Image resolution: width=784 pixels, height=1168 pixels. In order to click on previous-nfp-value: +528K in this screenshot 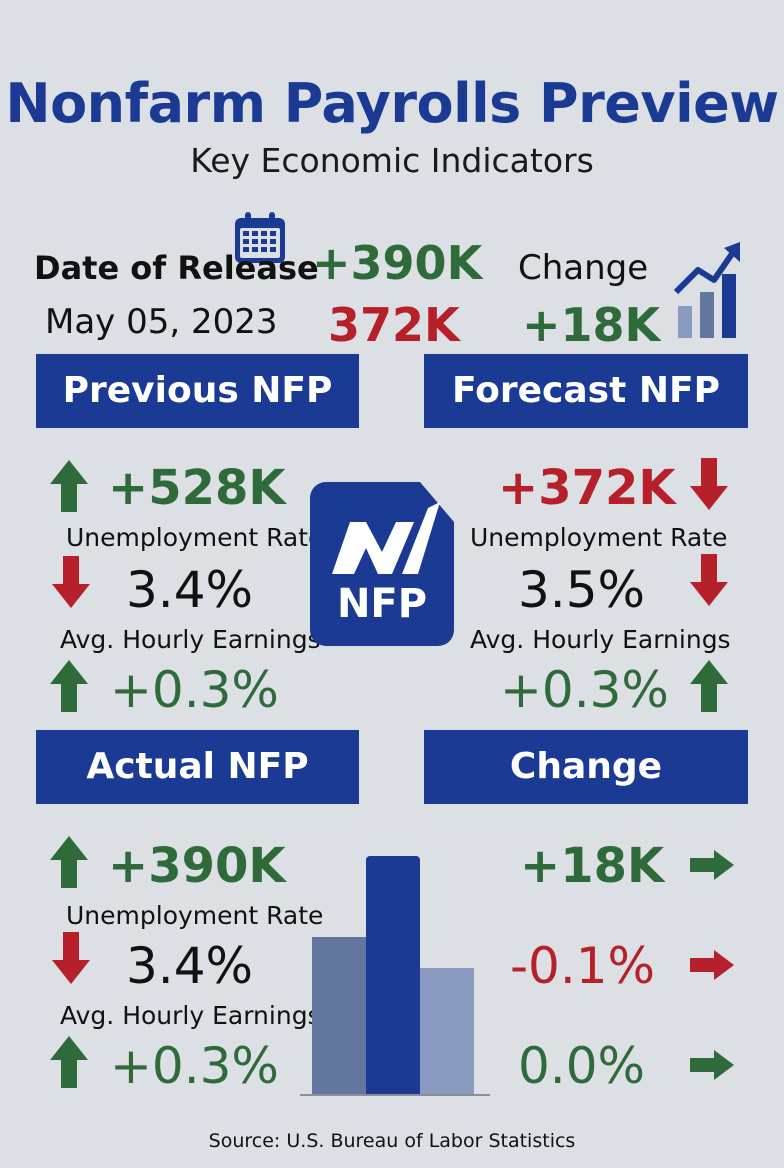, I will do `click(197, 488)`.